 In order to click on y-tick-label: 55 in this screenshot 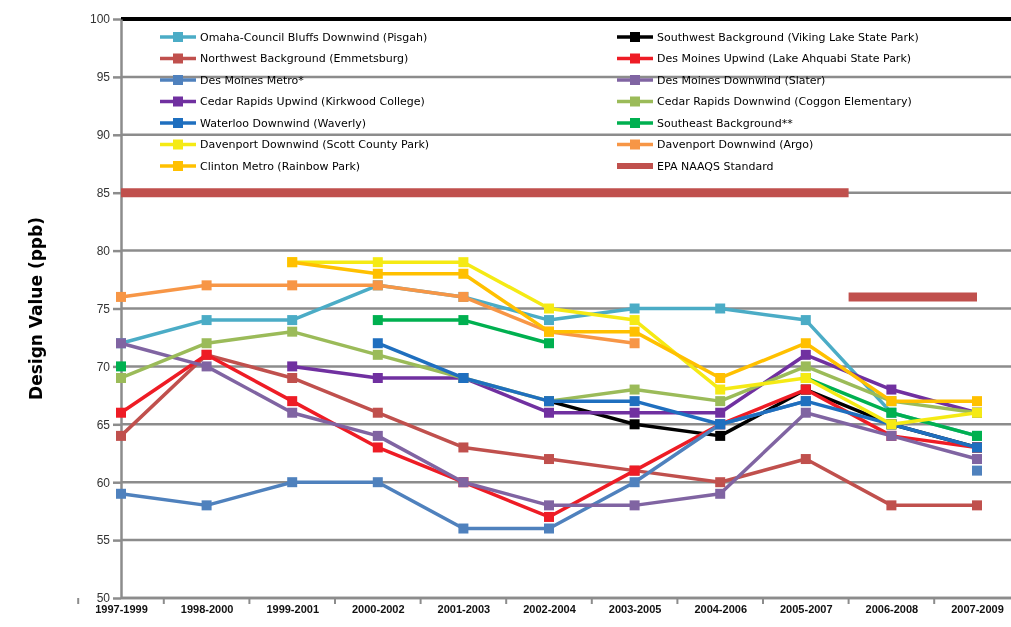, I will do `click(103, 540)`.